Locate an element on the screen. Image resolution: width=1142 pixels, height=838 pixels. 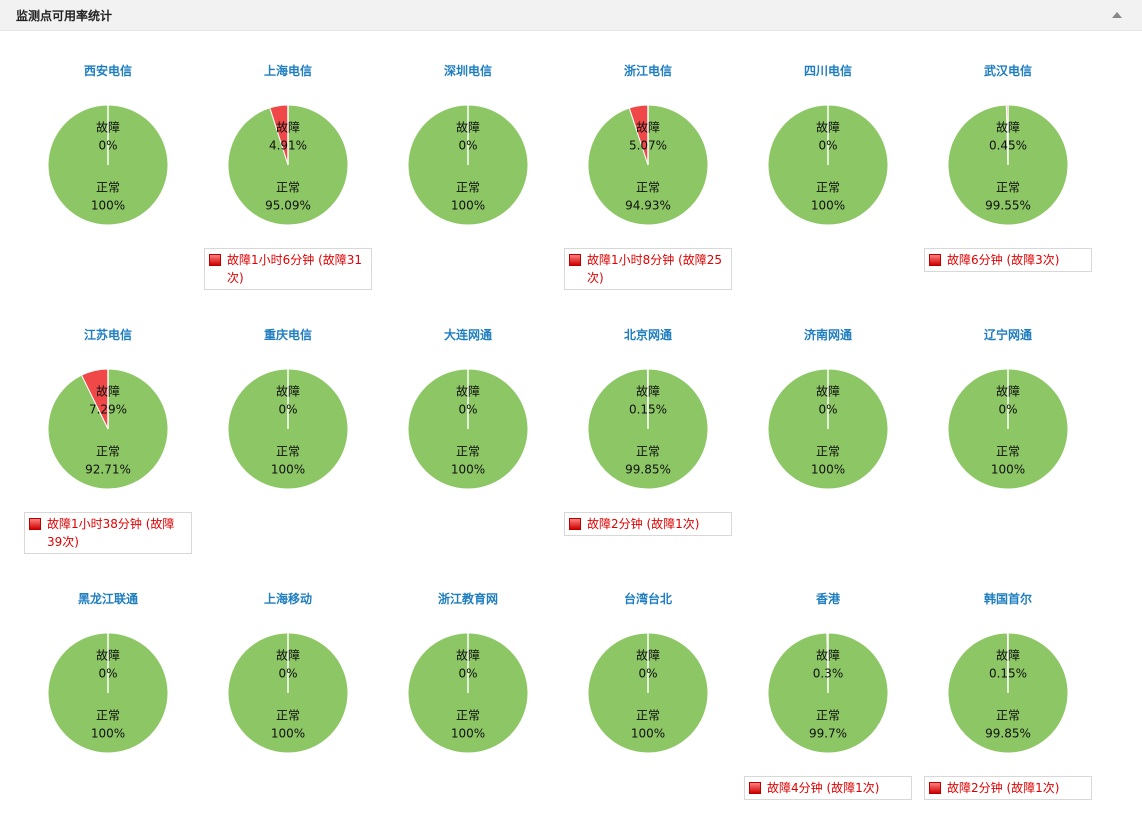
pie-panel: 浙江电信 故障 5.07% 正常 94.93% 故障1小时8分钟 (故障25次) is located at coordinates (648, 185).